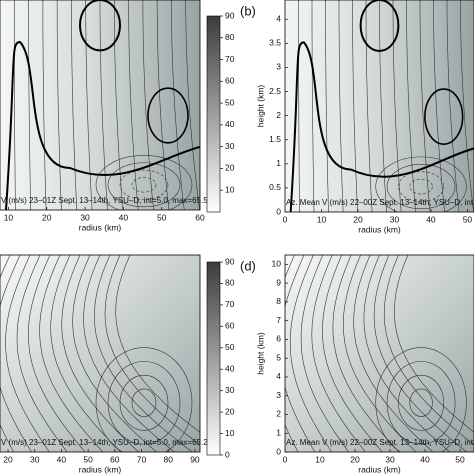 This screenshot has height=474, width=474. Describe the element at coordinates (278, 67) in the screenshot. I see `y-tick-label: 3` at that location.